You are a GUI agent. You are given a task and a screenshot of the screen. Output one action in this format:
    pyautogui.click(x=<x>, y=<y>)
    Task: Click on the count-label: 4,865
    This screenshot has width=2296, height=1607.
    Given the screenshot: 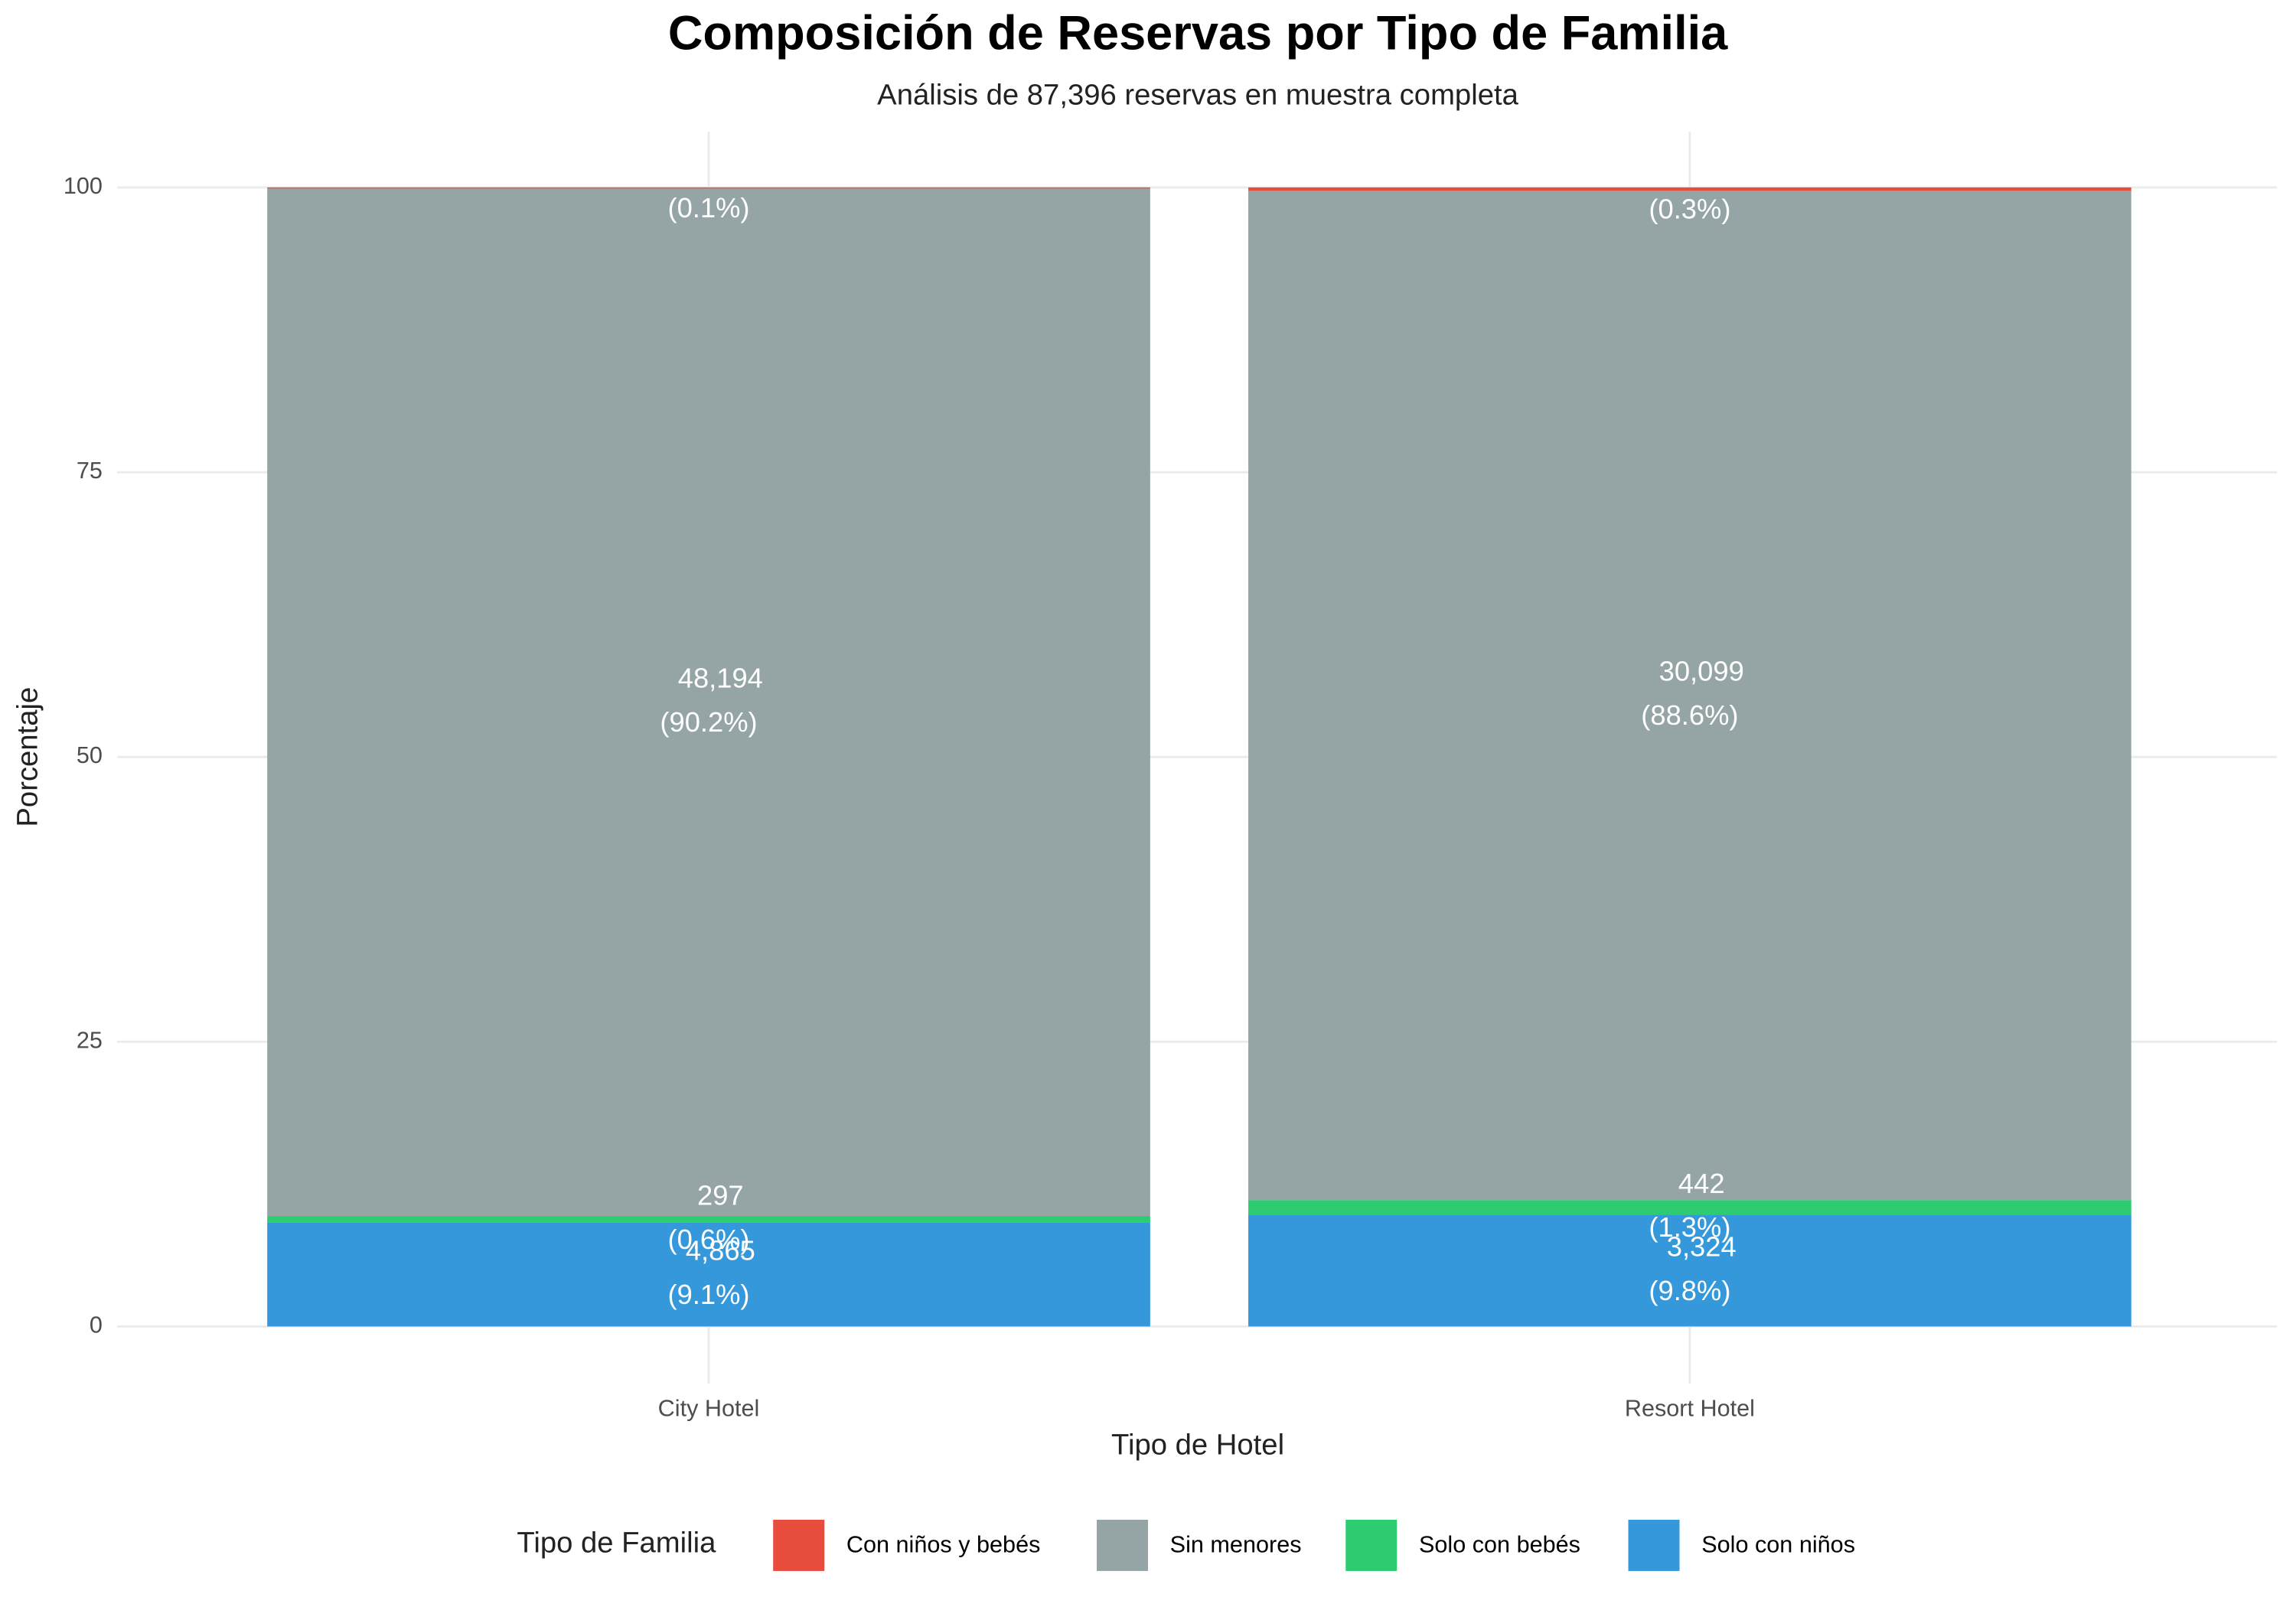 What is the action you would take?
    pyautogui.click(x=720, y=1250)
    